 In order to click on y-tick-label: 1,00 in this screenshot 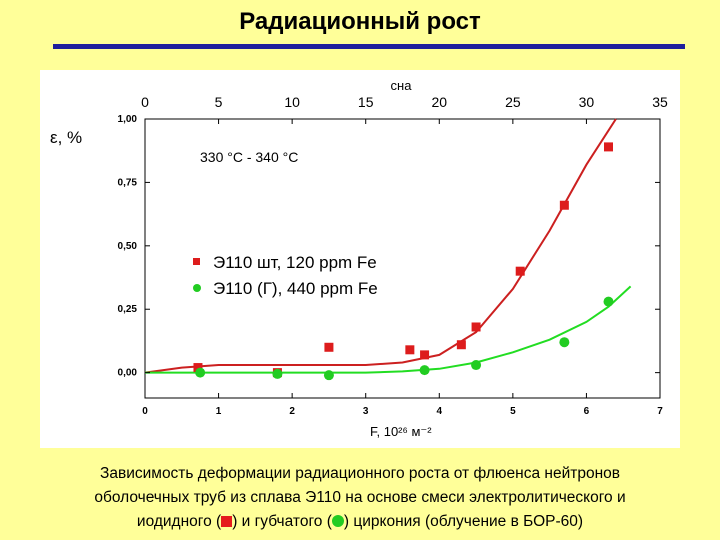, I will do `click(128, 119)`.